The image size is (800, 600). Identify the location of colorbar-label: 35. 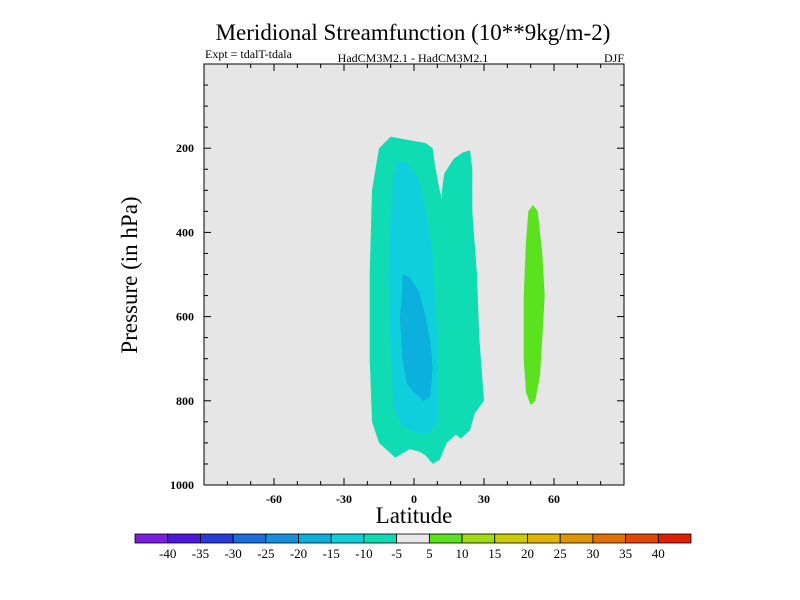
(625, 553).